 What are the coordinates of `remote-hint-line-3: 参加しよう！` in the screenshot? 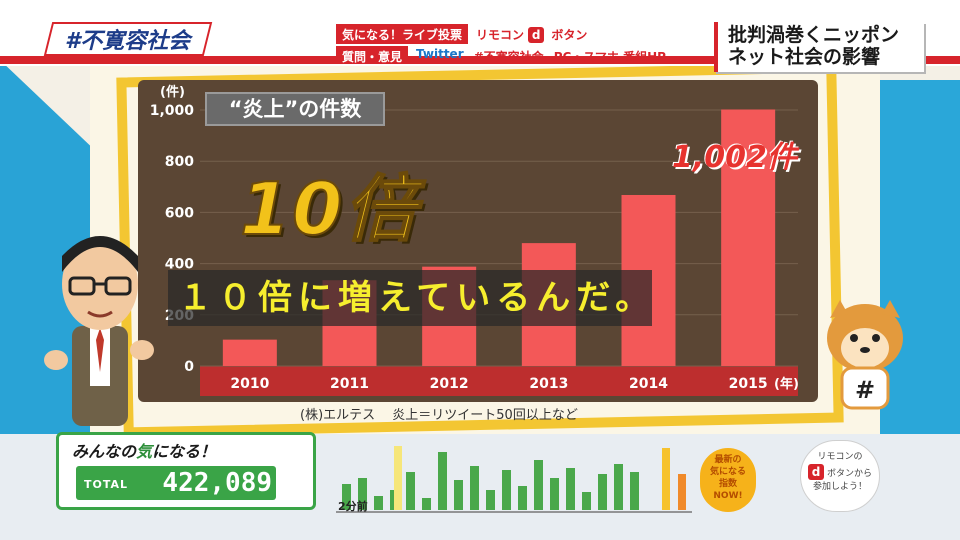 It's located at (839, 487).